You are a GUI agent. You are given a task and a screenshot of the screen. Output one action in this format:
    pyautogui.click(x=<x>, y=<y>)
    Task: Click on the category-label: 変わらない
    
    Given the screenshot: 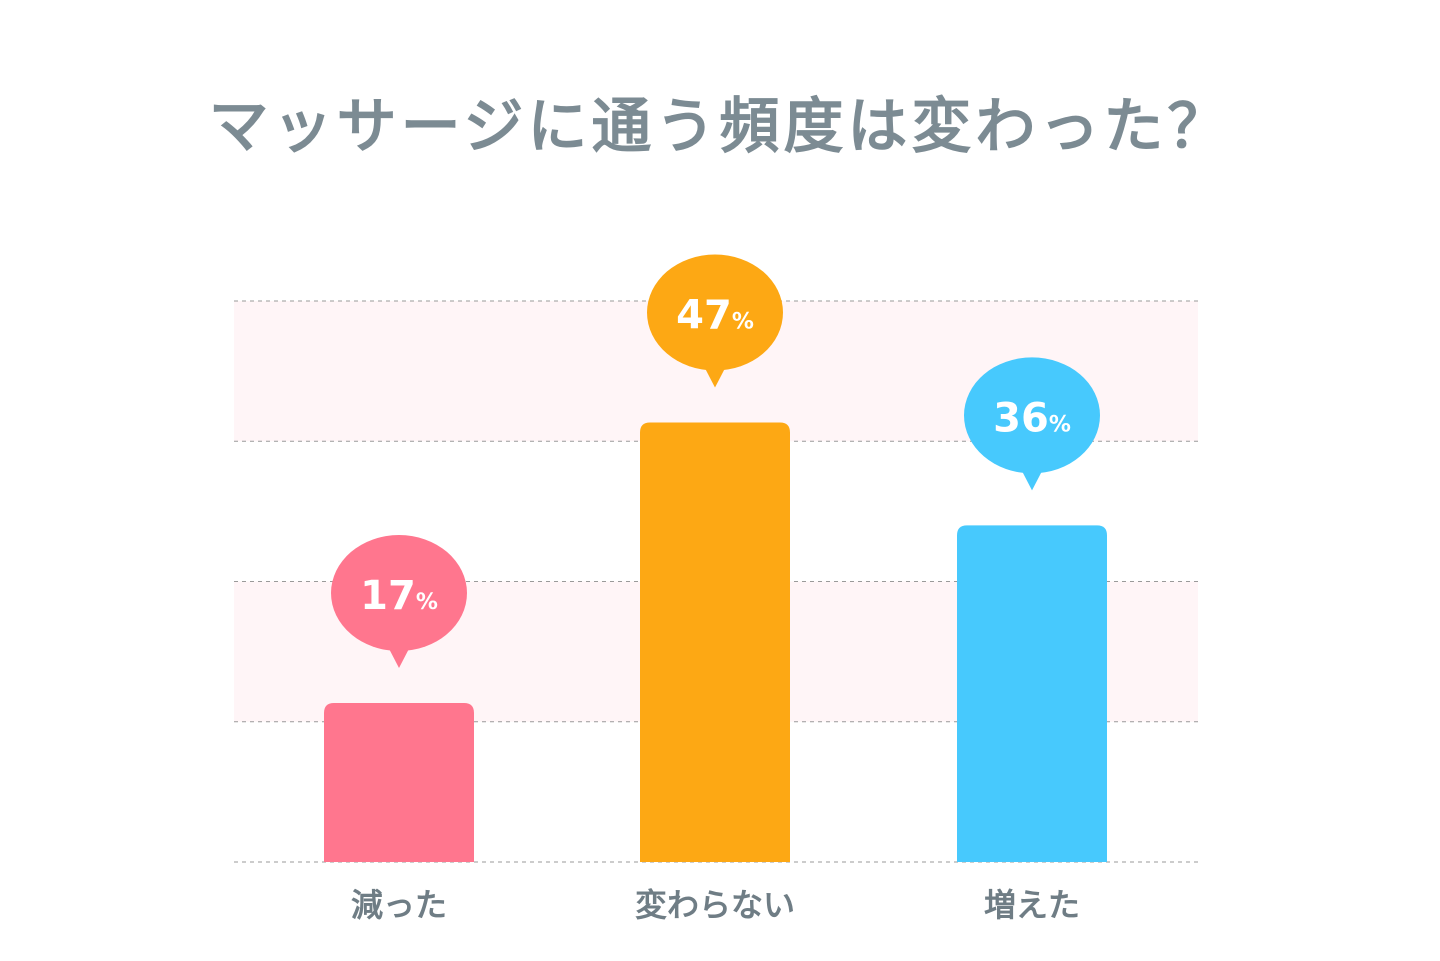 What is the action you would take?
    pyautogui.click(x=715, y=905)
    